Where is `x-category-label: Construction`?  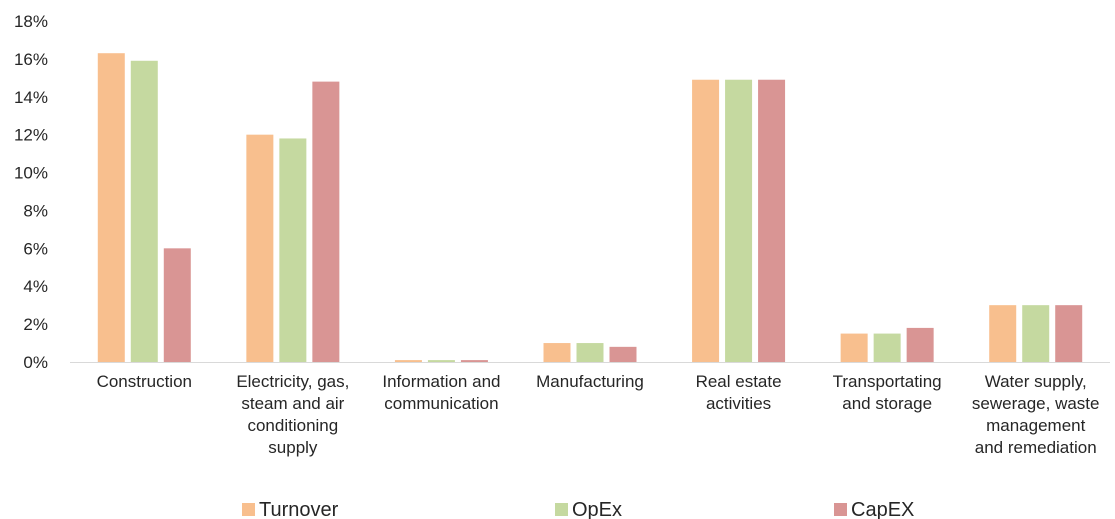
x-category-label: Construction is located at coordinates (144, 381).